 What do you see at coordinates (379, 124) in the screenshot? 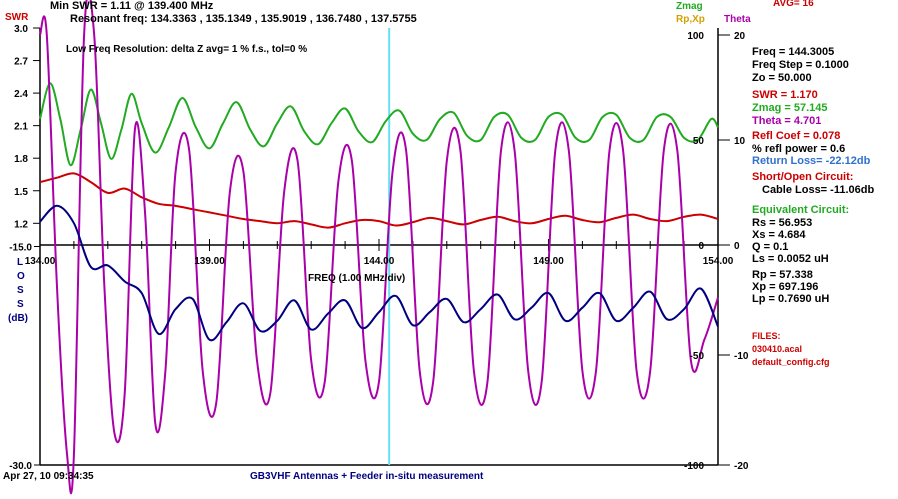
I see `series-line-zmag` at bounding box center [379, 124].